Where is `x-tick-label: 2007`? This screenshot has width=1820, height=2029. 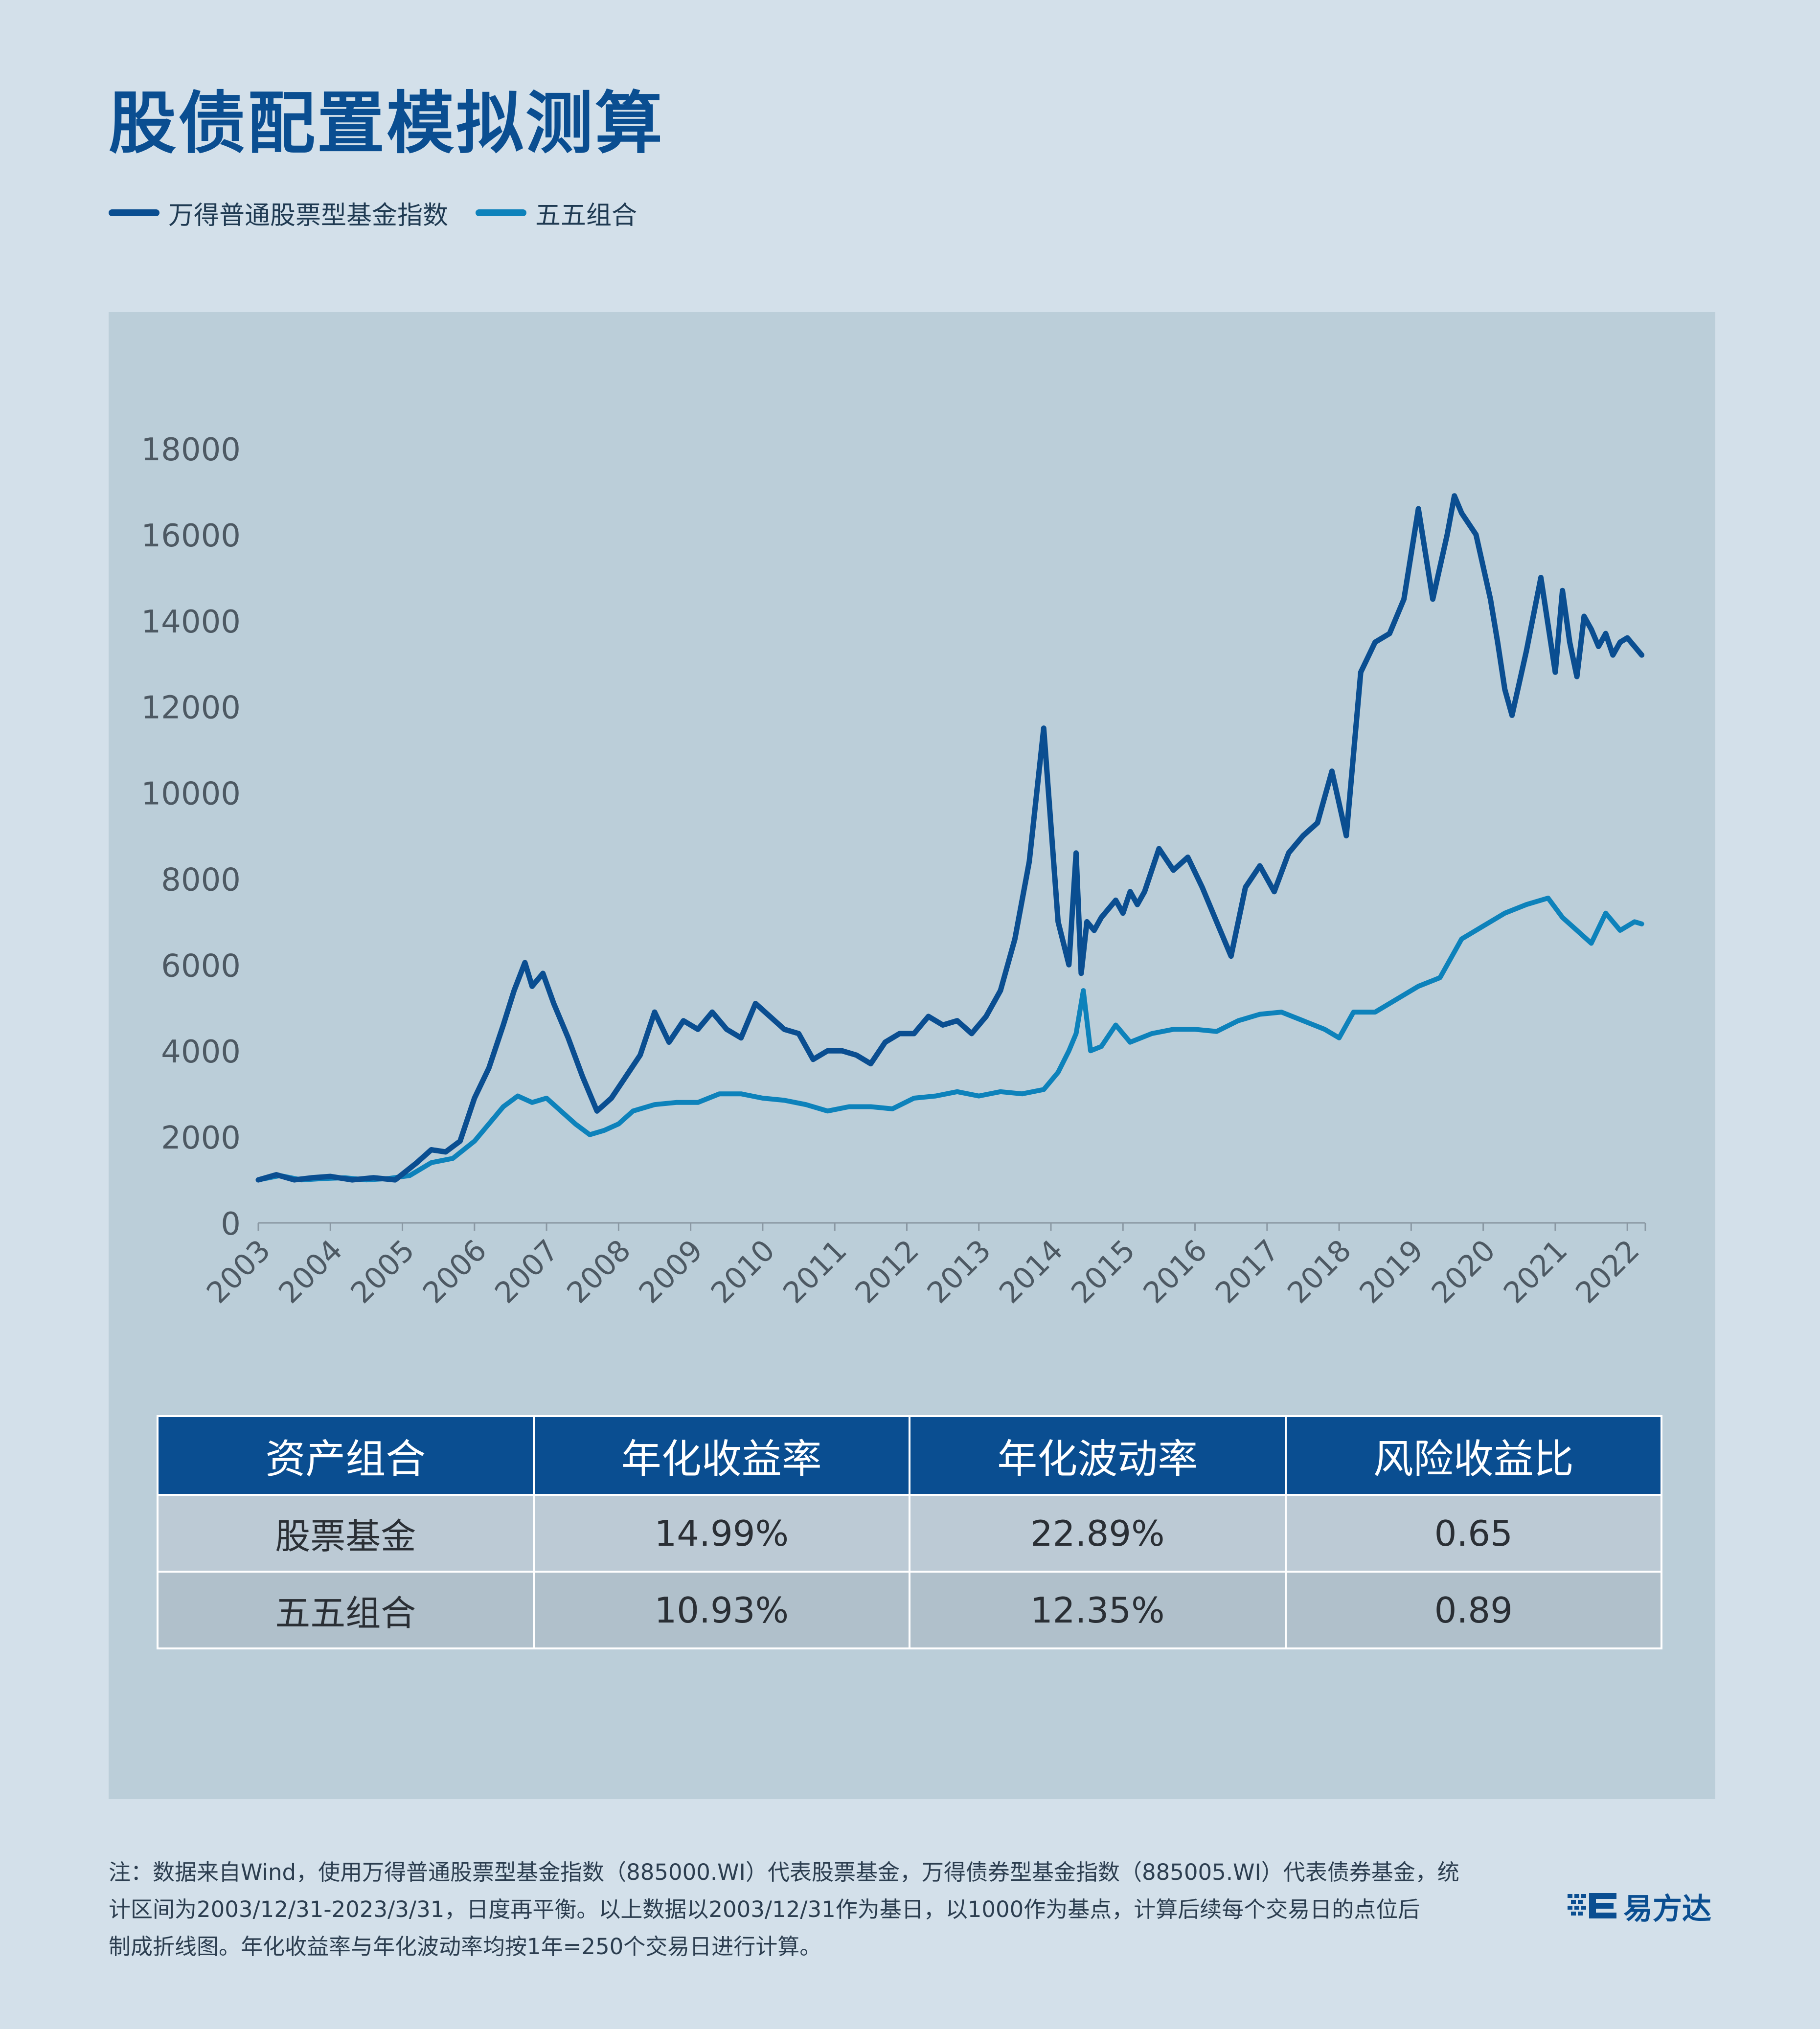
x-tick-label: 2007 is located at coordinates (526, 1271).